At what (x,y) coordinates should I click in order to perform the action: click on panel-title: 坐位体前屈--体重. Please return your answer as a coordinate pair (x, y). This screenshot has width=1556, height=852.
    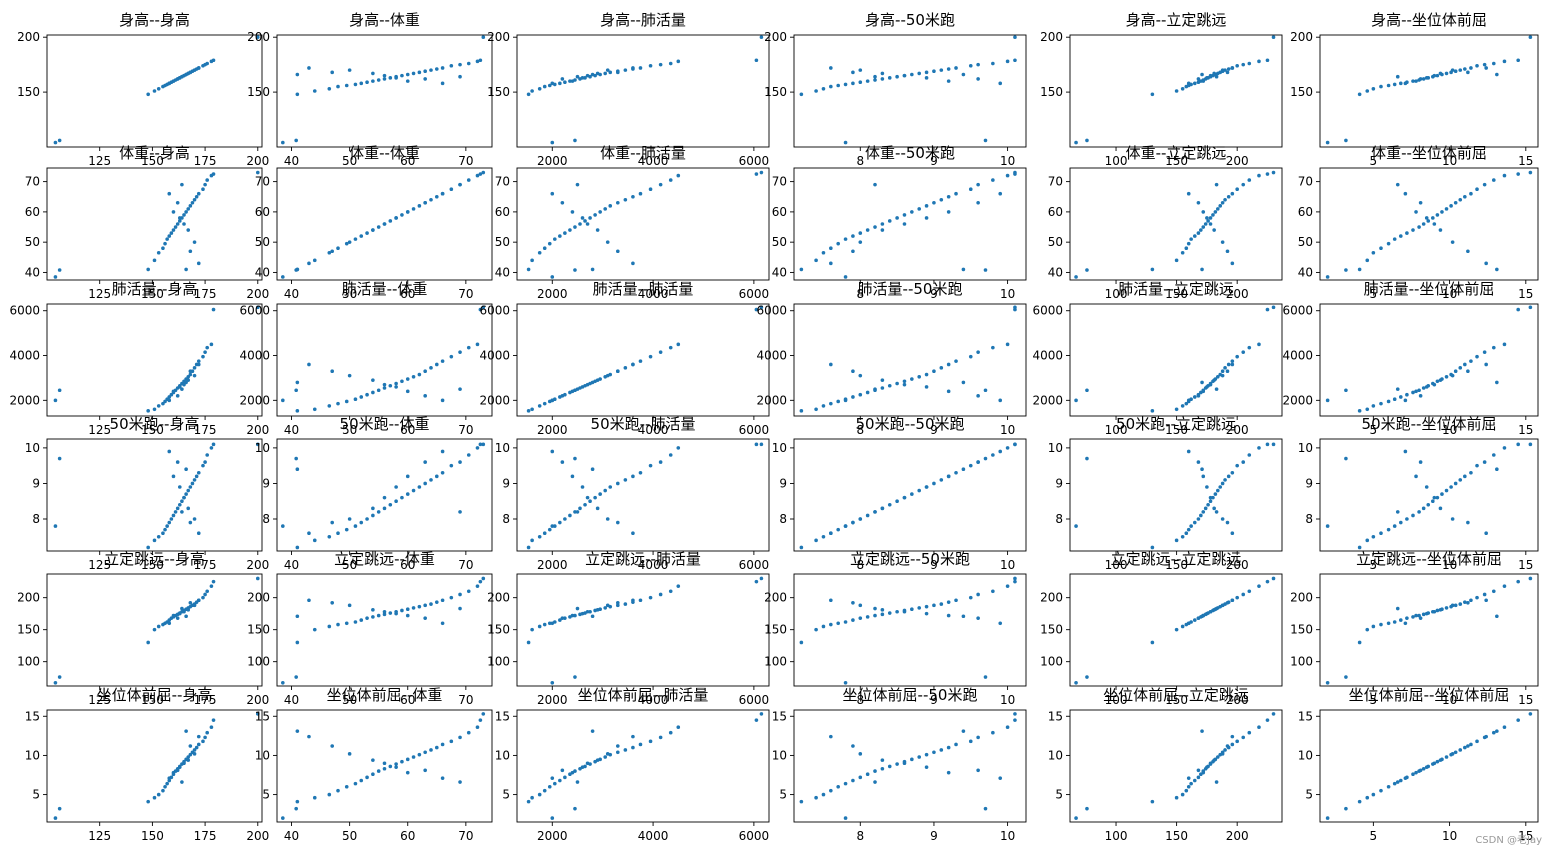
    Looking at the image, I should click on (385, 695).